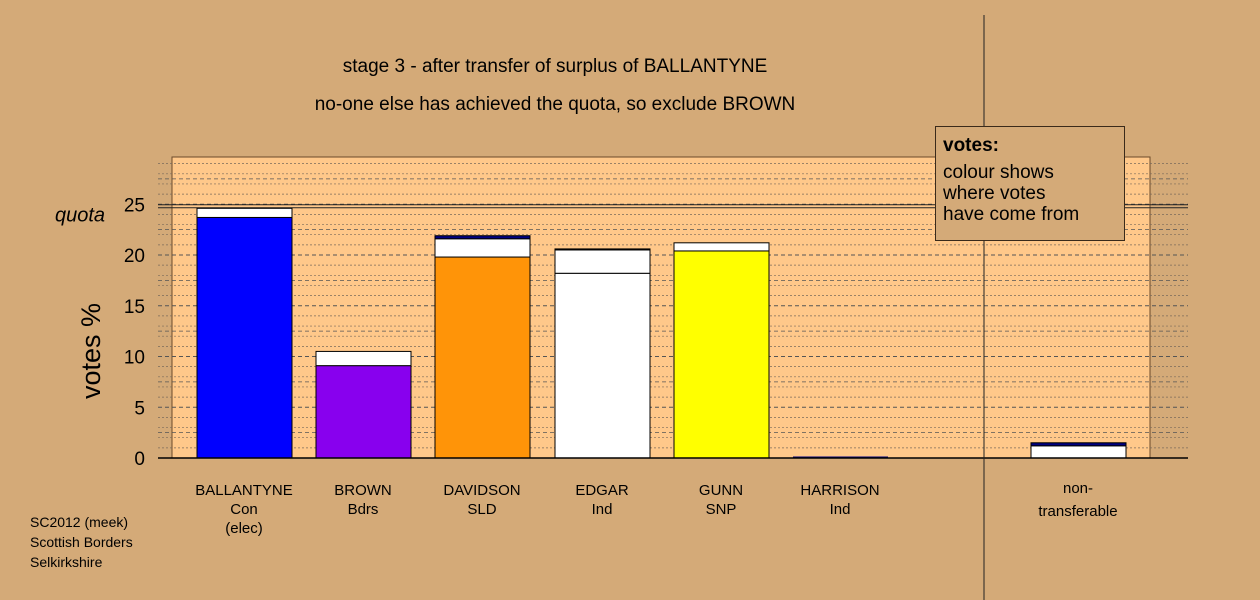 The height and width of the screenshot is (600, 1260). I want to click on y-tick-label: 0, so click(139, 459).